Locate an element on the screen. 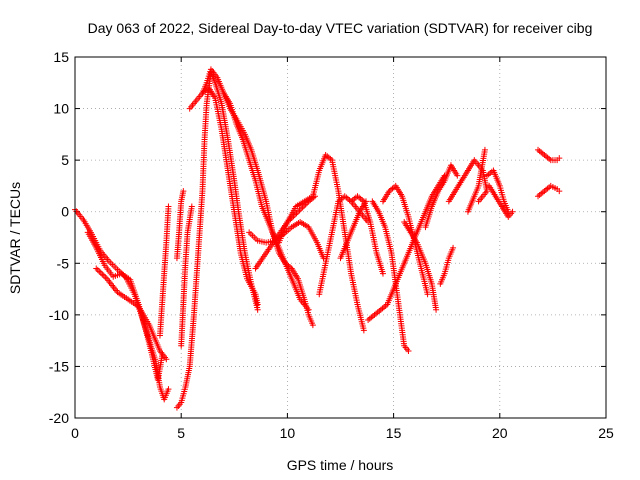  x-tick-label: 10 is located at coordinates (288, 433).